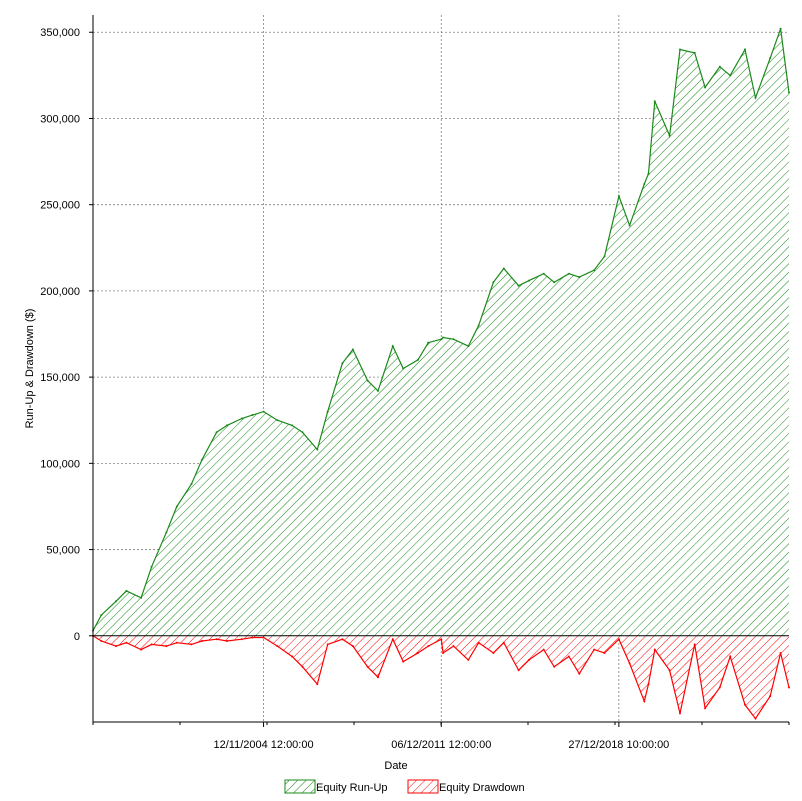  What do you see at coordinates (482, 788) in the screenshot?
I see `legend-label: Equity Drawdown` at bounding box center [482, 788].